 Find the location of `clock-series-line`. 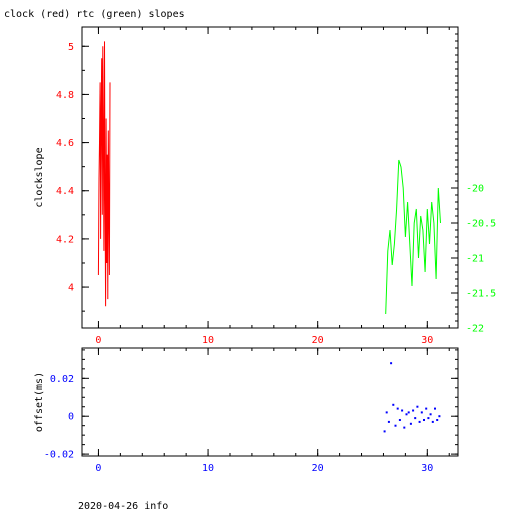

clock-series-line is located at coordinates (104, 174).